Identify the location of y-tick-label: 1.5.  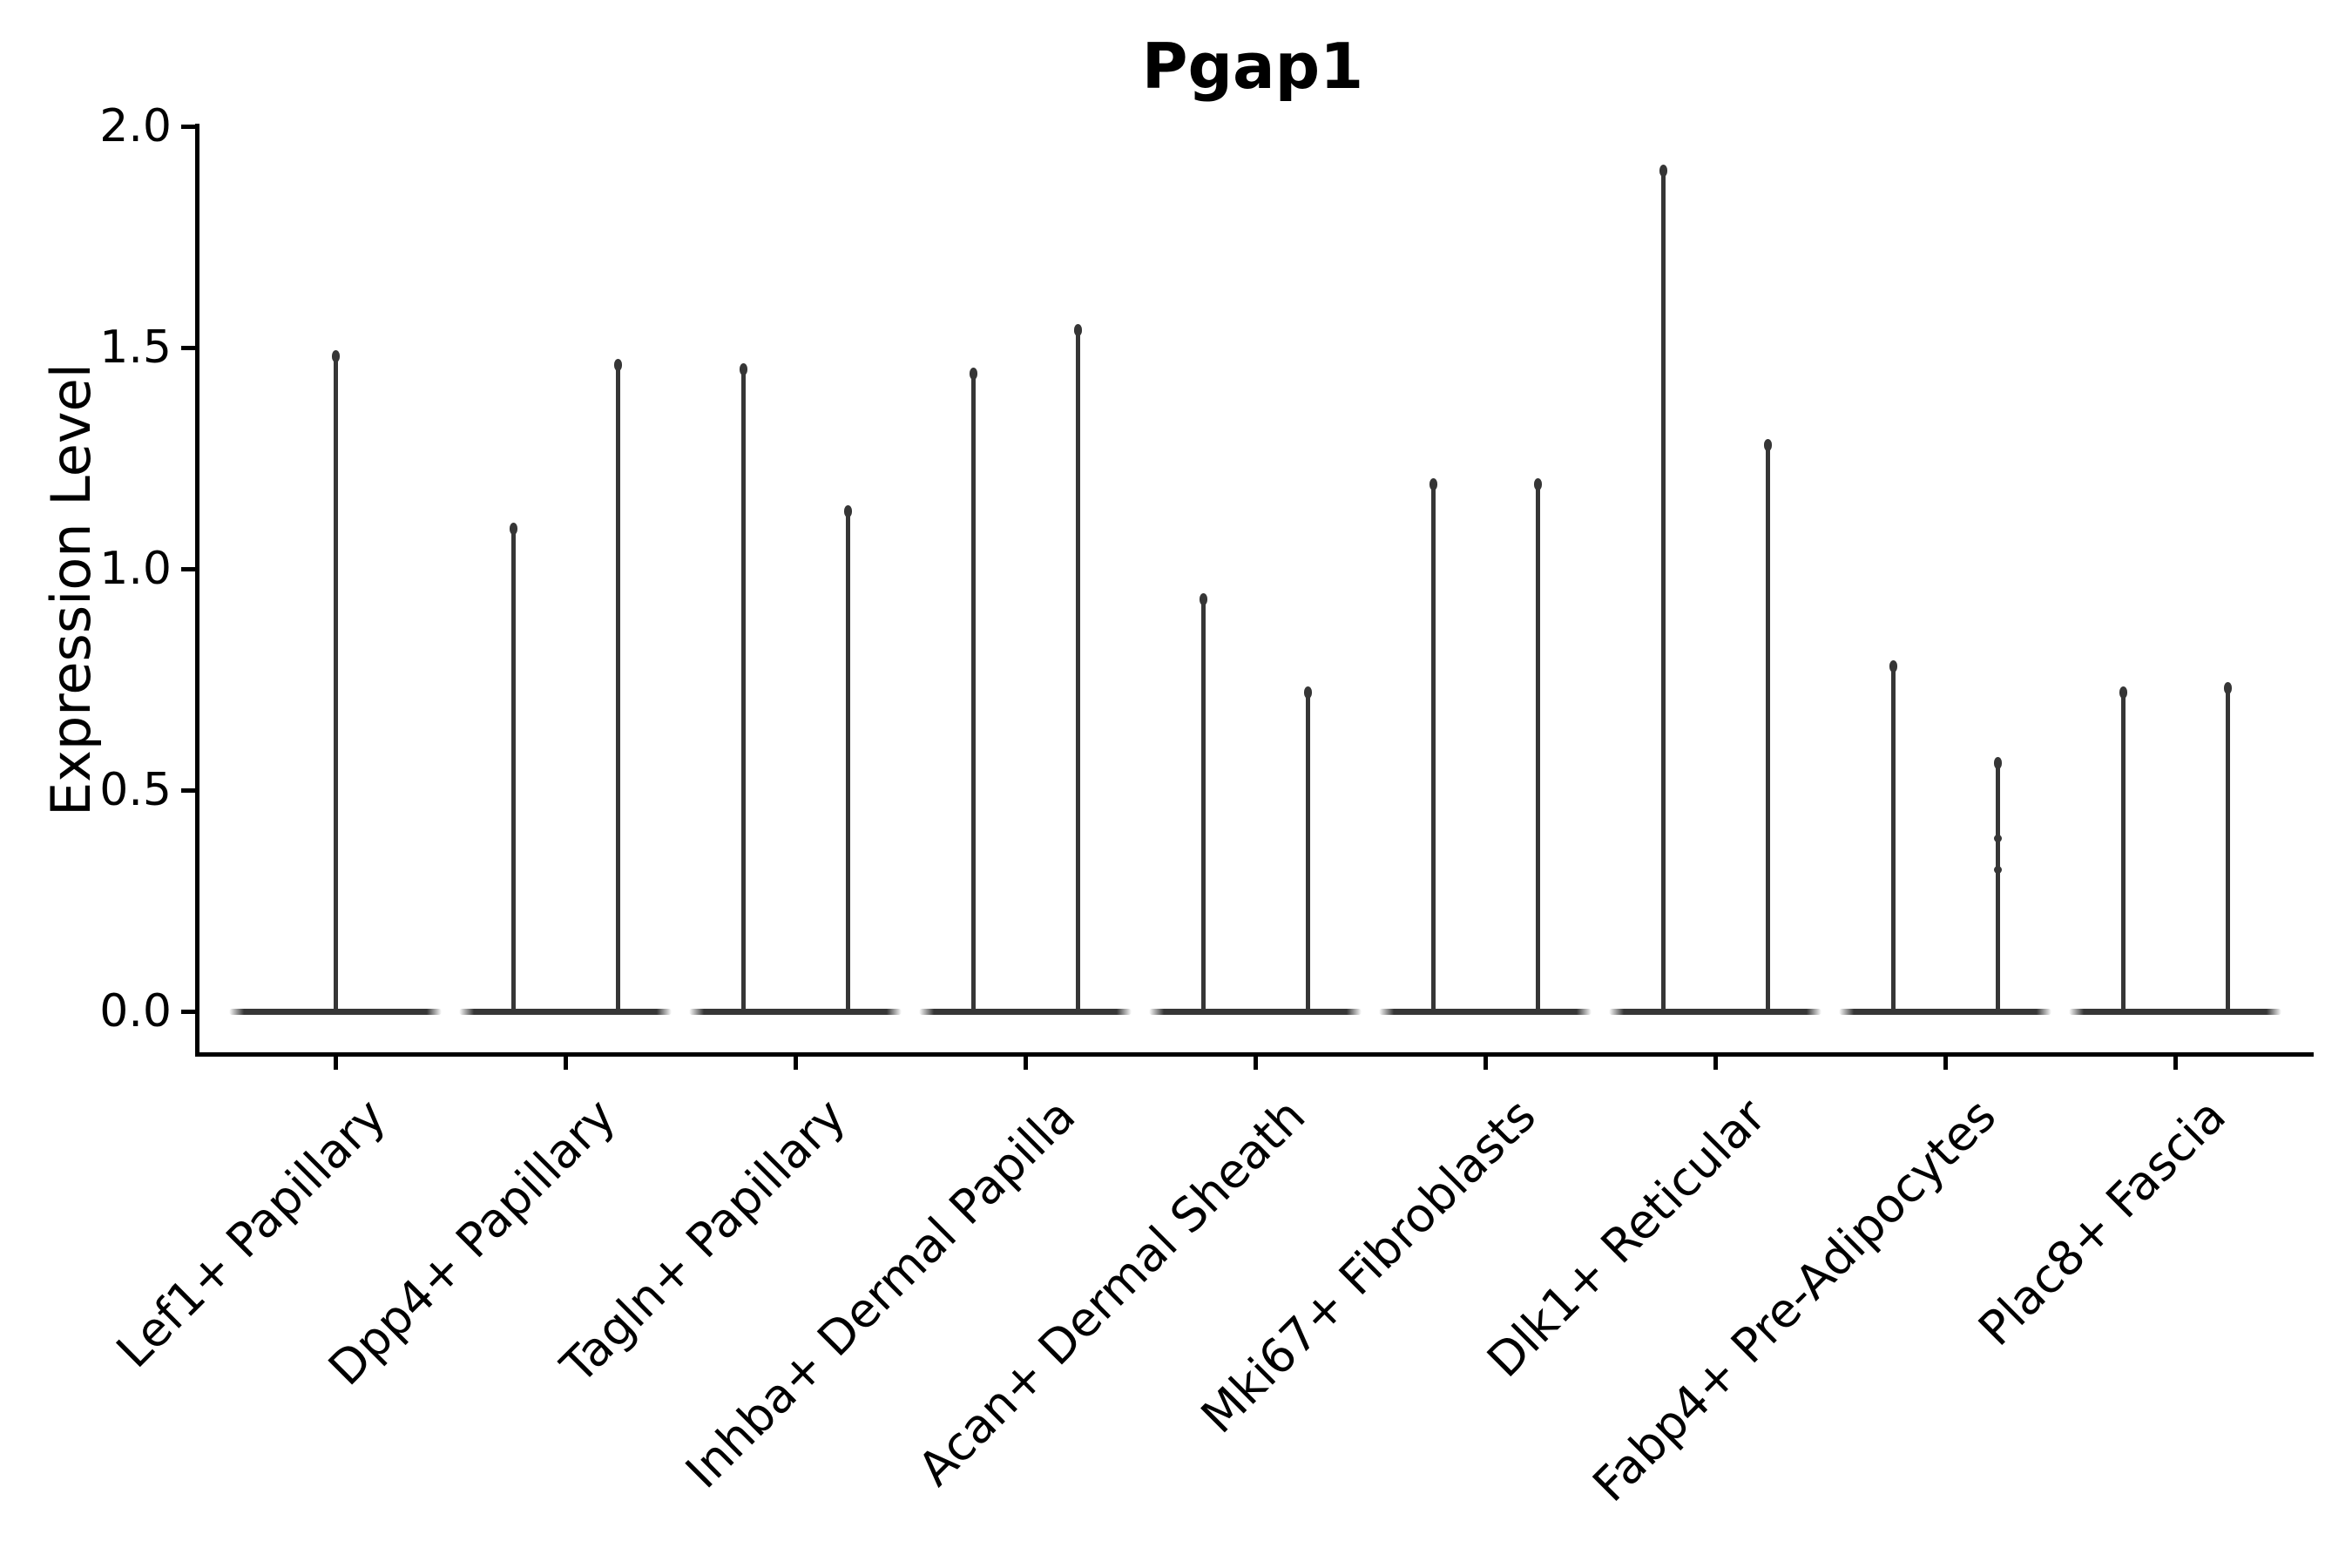
(135, 347).